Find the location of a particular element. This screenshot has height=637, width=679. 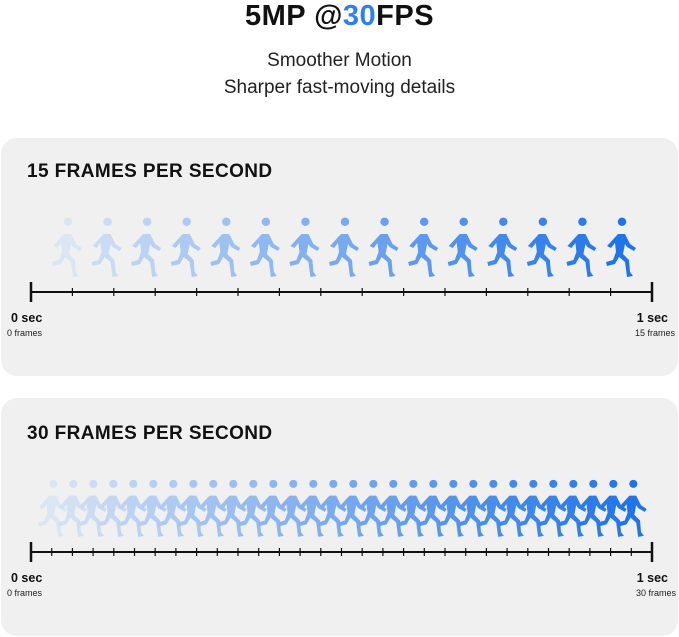

panel-title: 15 FRAMES PER SECOND is located at coordinates (150, 171).